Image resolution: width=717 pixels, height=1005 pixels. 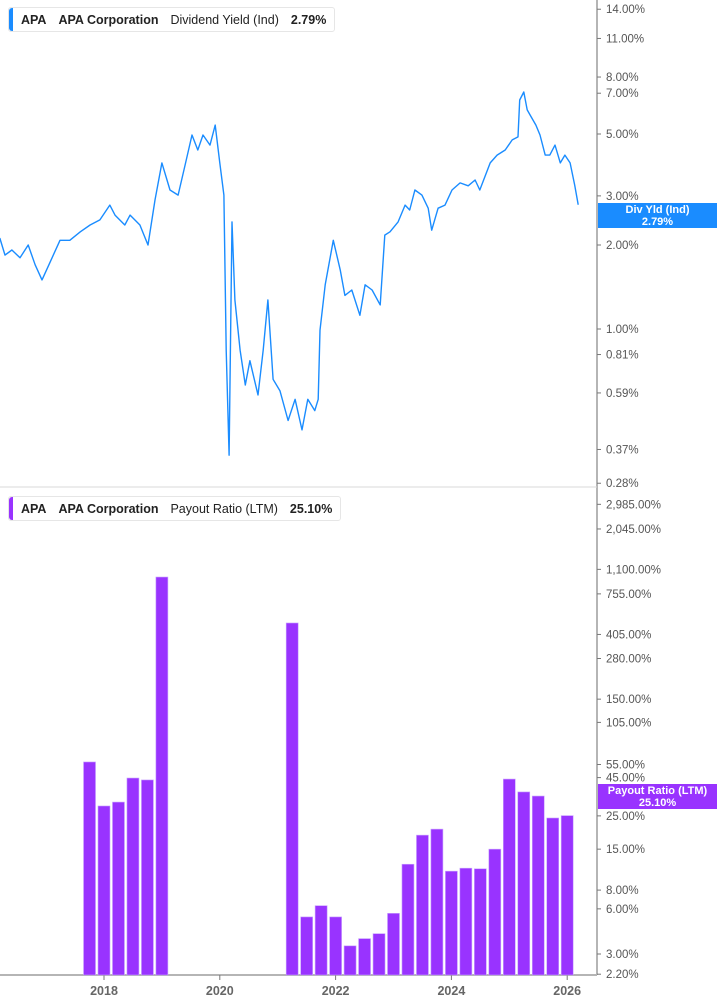 What do you see at coordinates (625, 850) in the screenshot?
I see `y-tick-label: 15.00%` at bounding box center [625, 850].